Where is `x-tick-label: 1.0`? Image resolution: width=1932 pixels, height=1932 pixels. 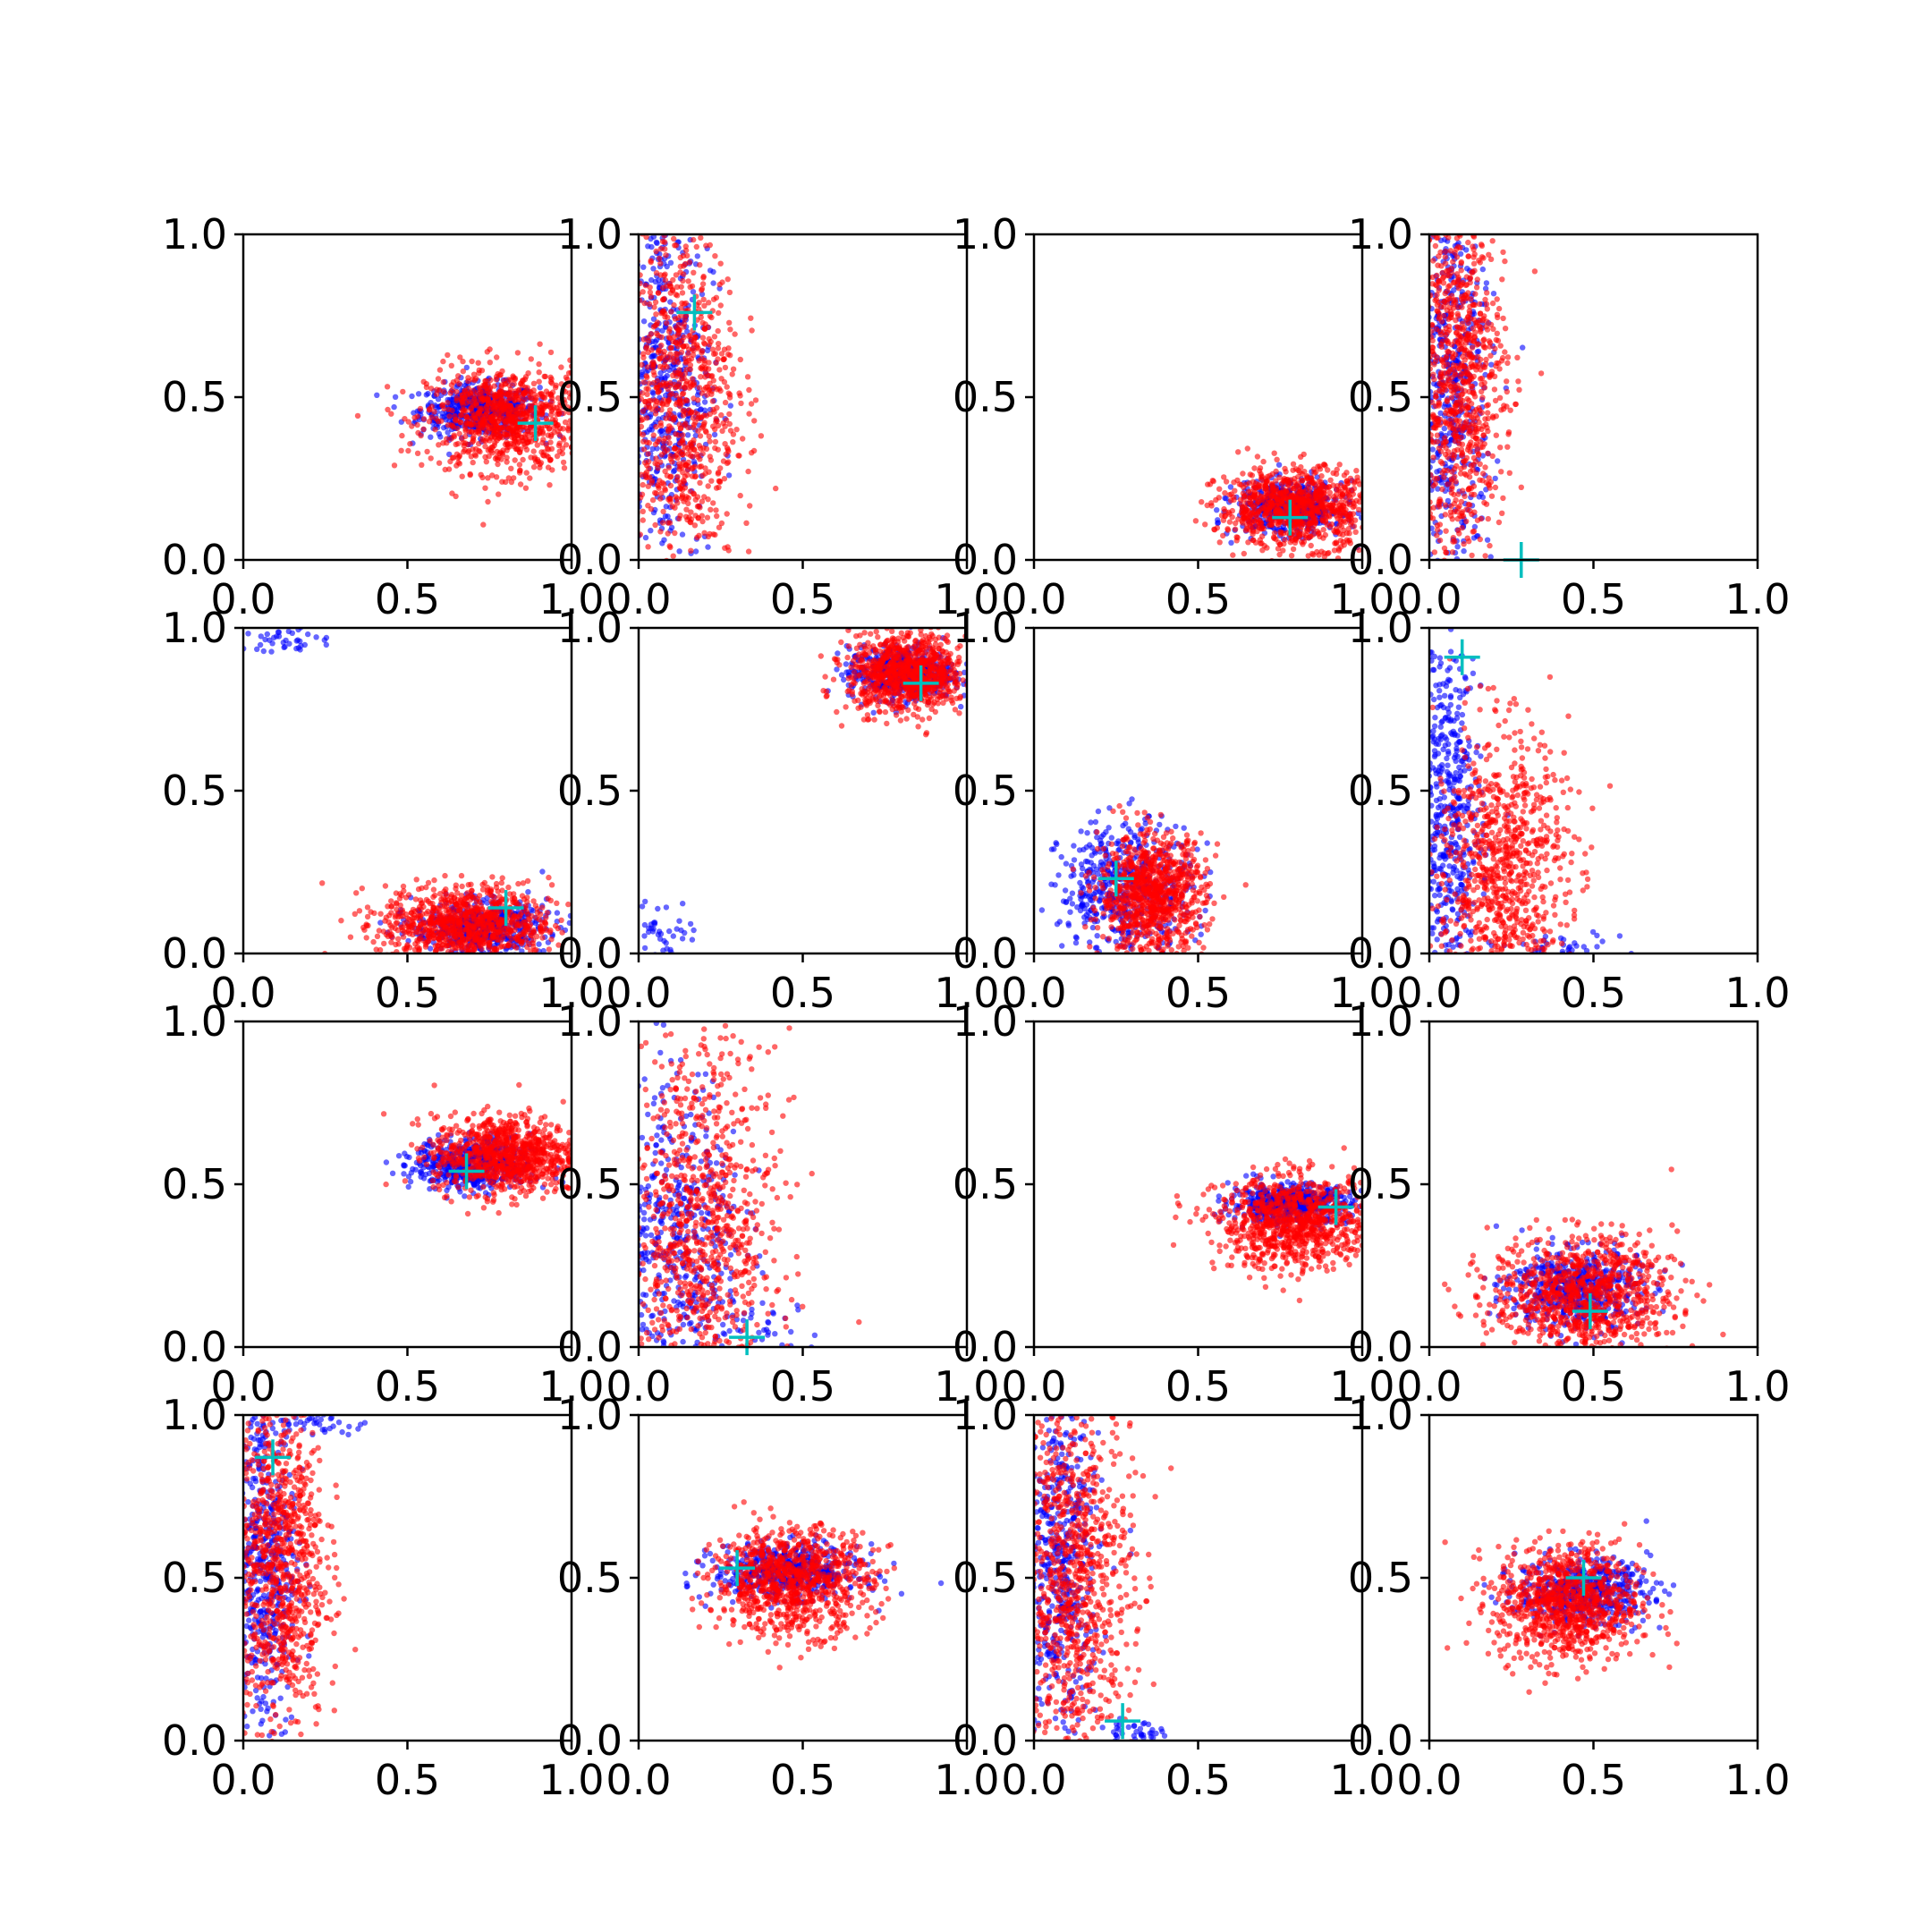
x-tick-label: 1.0 is located at coordinates (571, 599).